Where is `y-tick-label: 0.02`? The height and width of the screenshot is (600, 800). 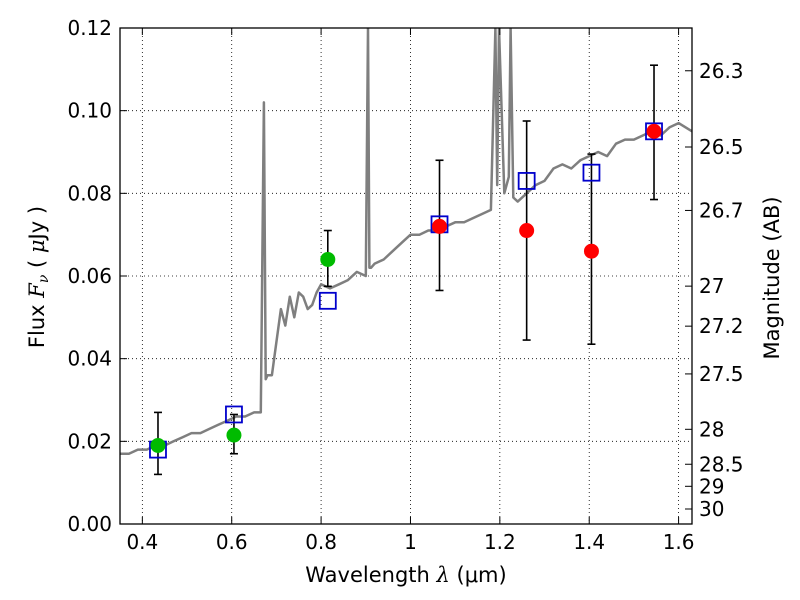
y-tick-label: 0.02 is located at coordinates (89, 441).